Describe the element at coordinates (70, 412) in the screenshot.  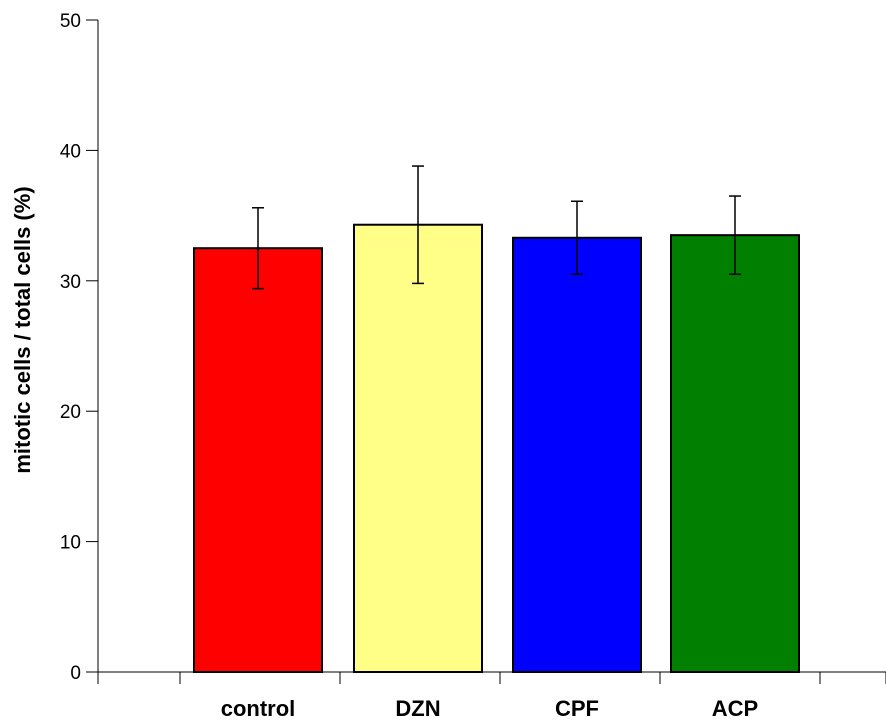
I see `y-tick-label: 20` at that location.